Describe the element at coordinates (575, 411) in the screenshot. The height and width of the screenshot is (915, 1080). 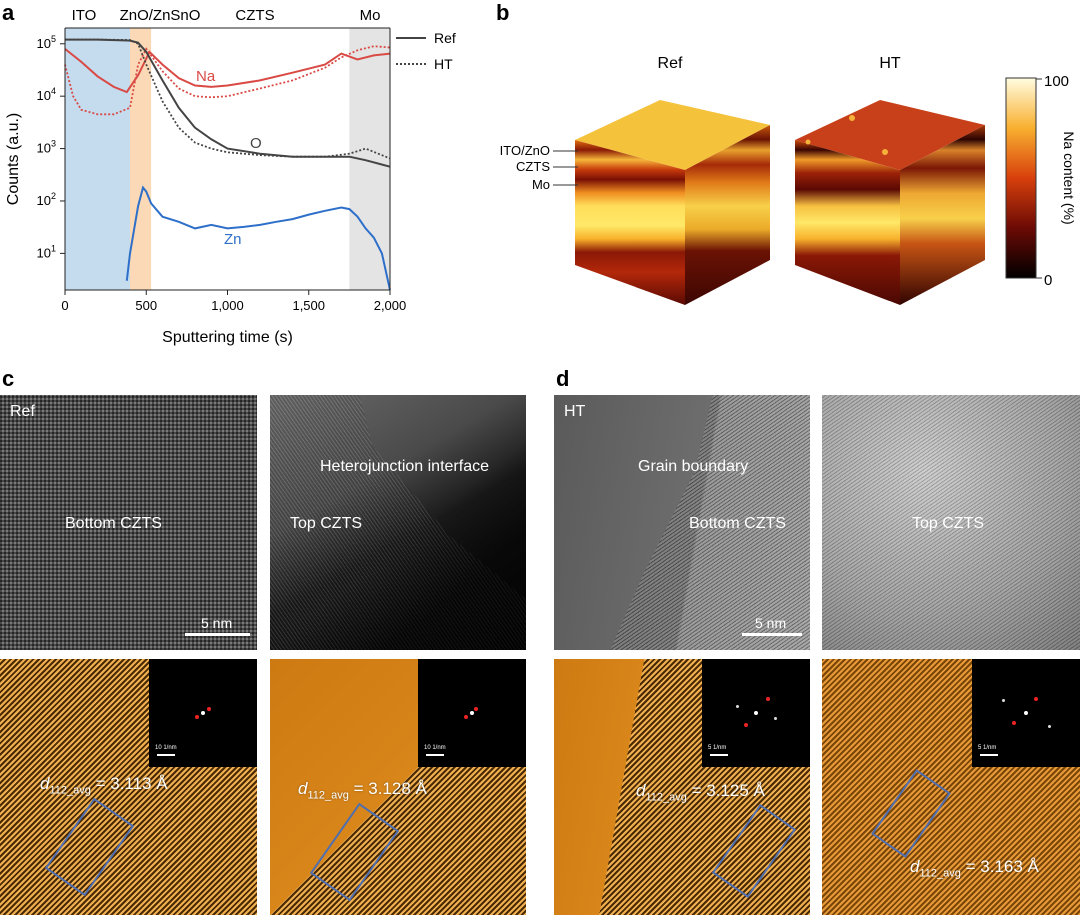
I see `sample-label-ht: HT` at that location.